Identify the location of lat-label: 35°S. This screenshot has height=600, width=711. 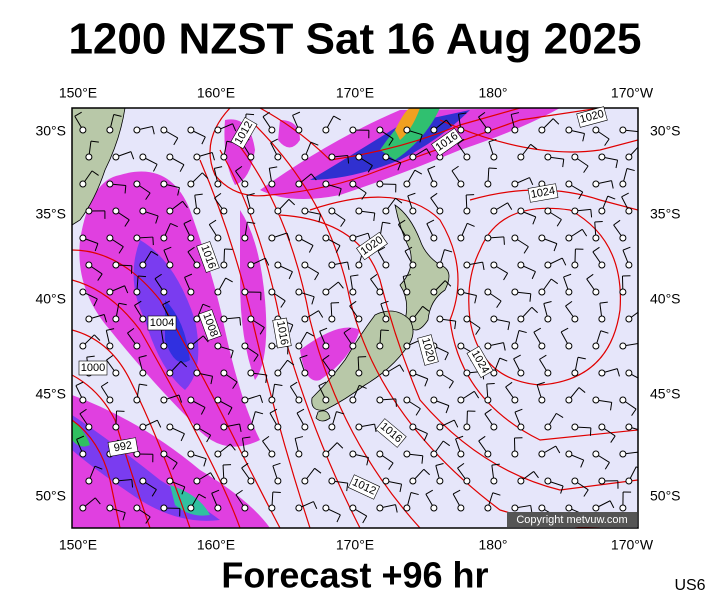
(50, 214).